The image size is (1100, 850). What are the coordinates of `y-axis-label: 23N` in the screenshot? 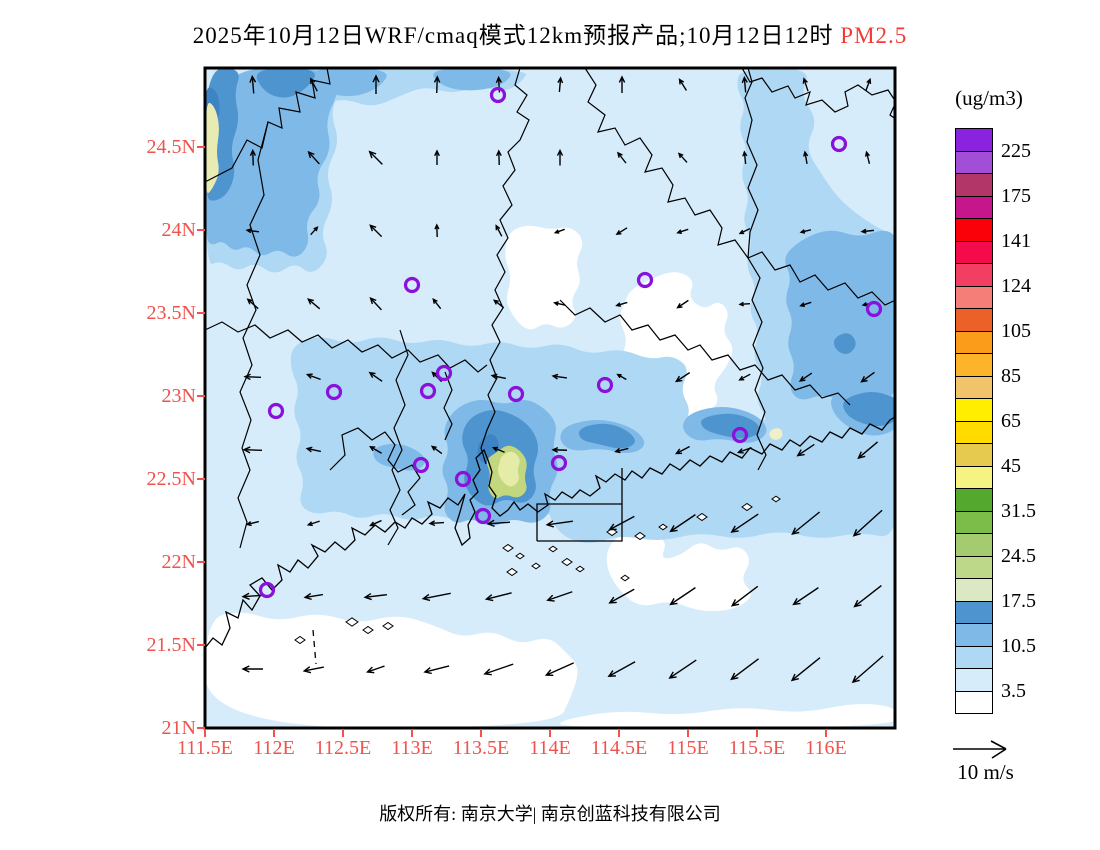 It's located at (178, 396).